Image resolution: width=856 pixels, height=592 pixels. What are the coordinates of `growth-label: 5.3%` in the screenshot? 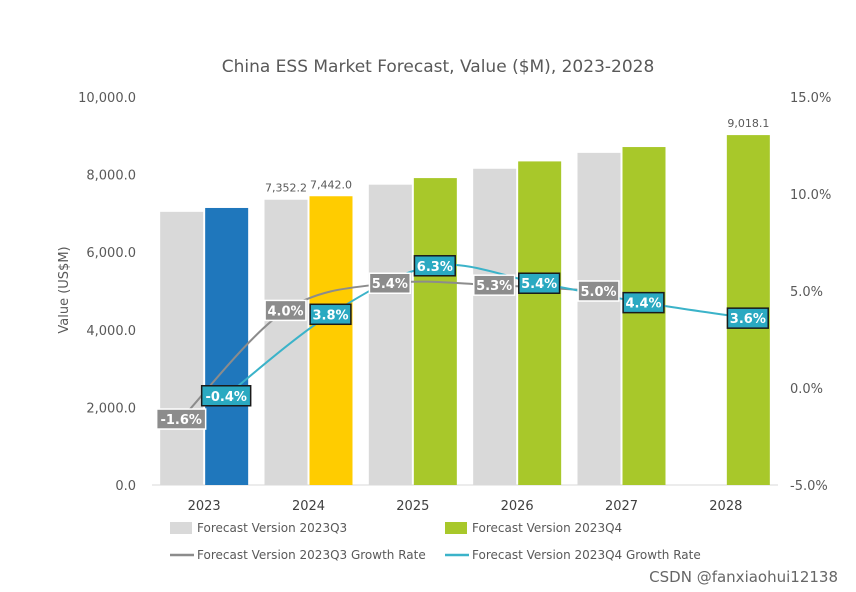 It's located at (494, 286).